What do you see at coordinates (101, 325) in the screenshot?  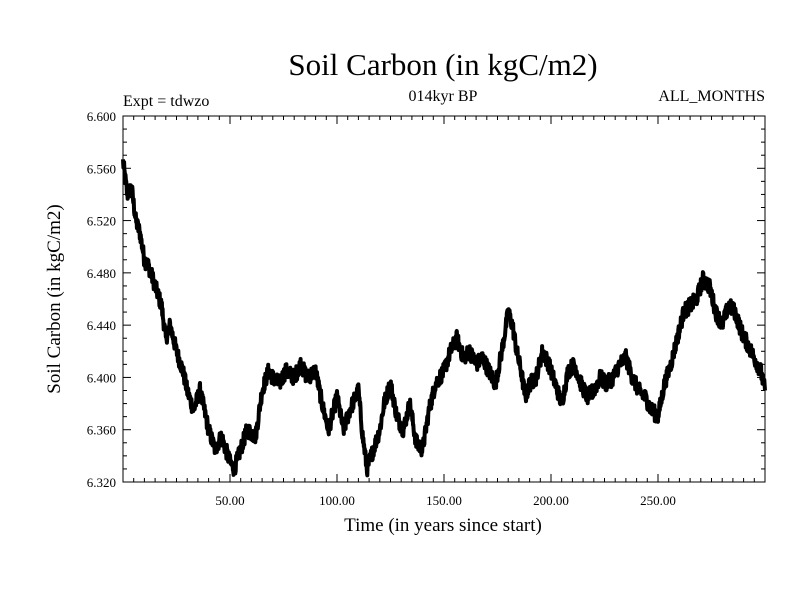 I see `y-tick-label: 6.440` at bounding box center [101, 325].